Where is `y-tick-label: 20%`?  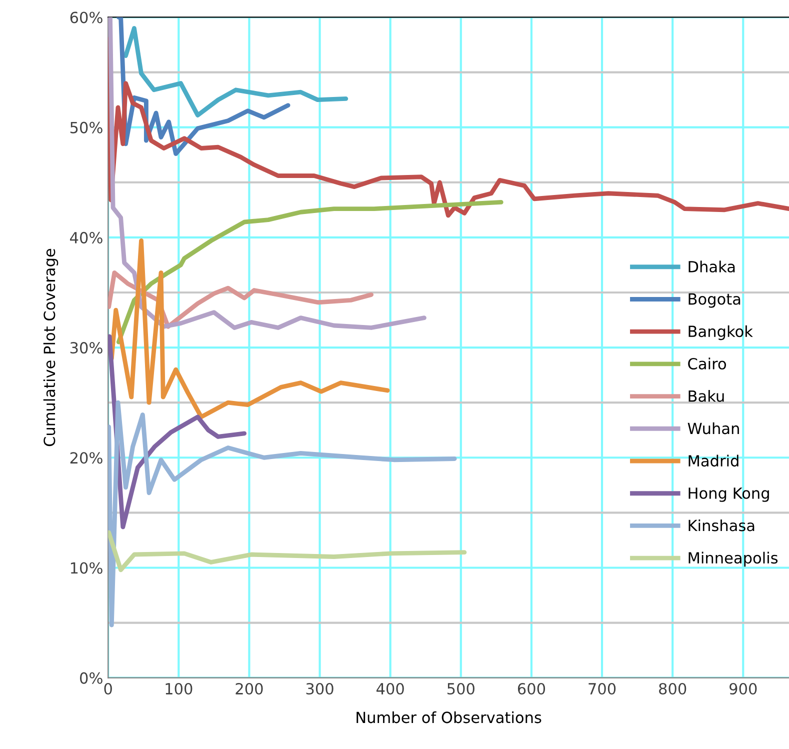
y-tick-label: 20% is located at coordinates (86, 458).